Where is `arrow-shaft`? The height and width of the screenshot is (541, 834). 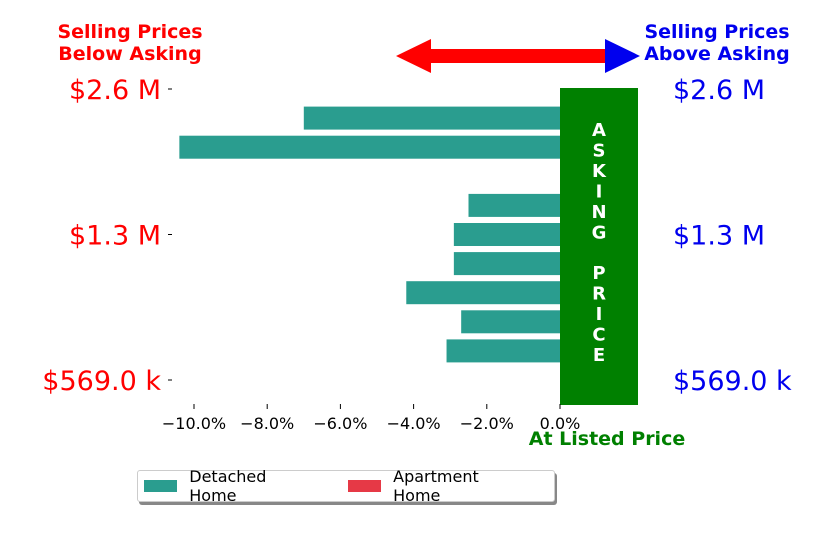
arrow-shaft is located at coordinates (519, 56).